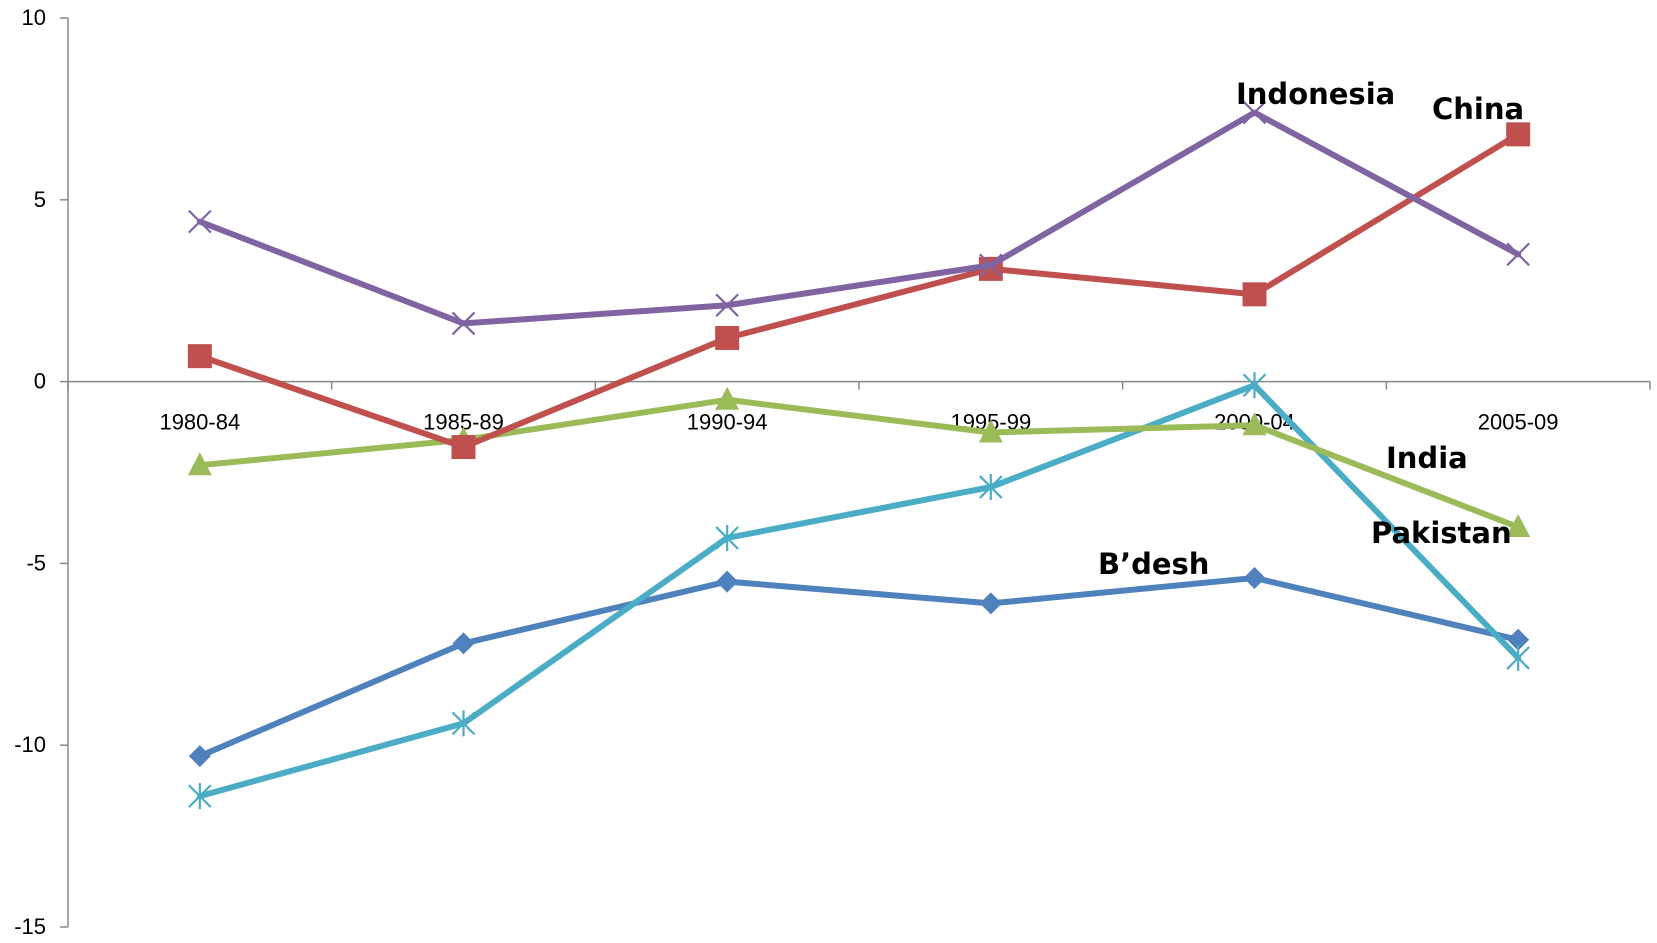 The image size is (1657, 943). I want to click on y-tick-label: 10, so click(34, 17).